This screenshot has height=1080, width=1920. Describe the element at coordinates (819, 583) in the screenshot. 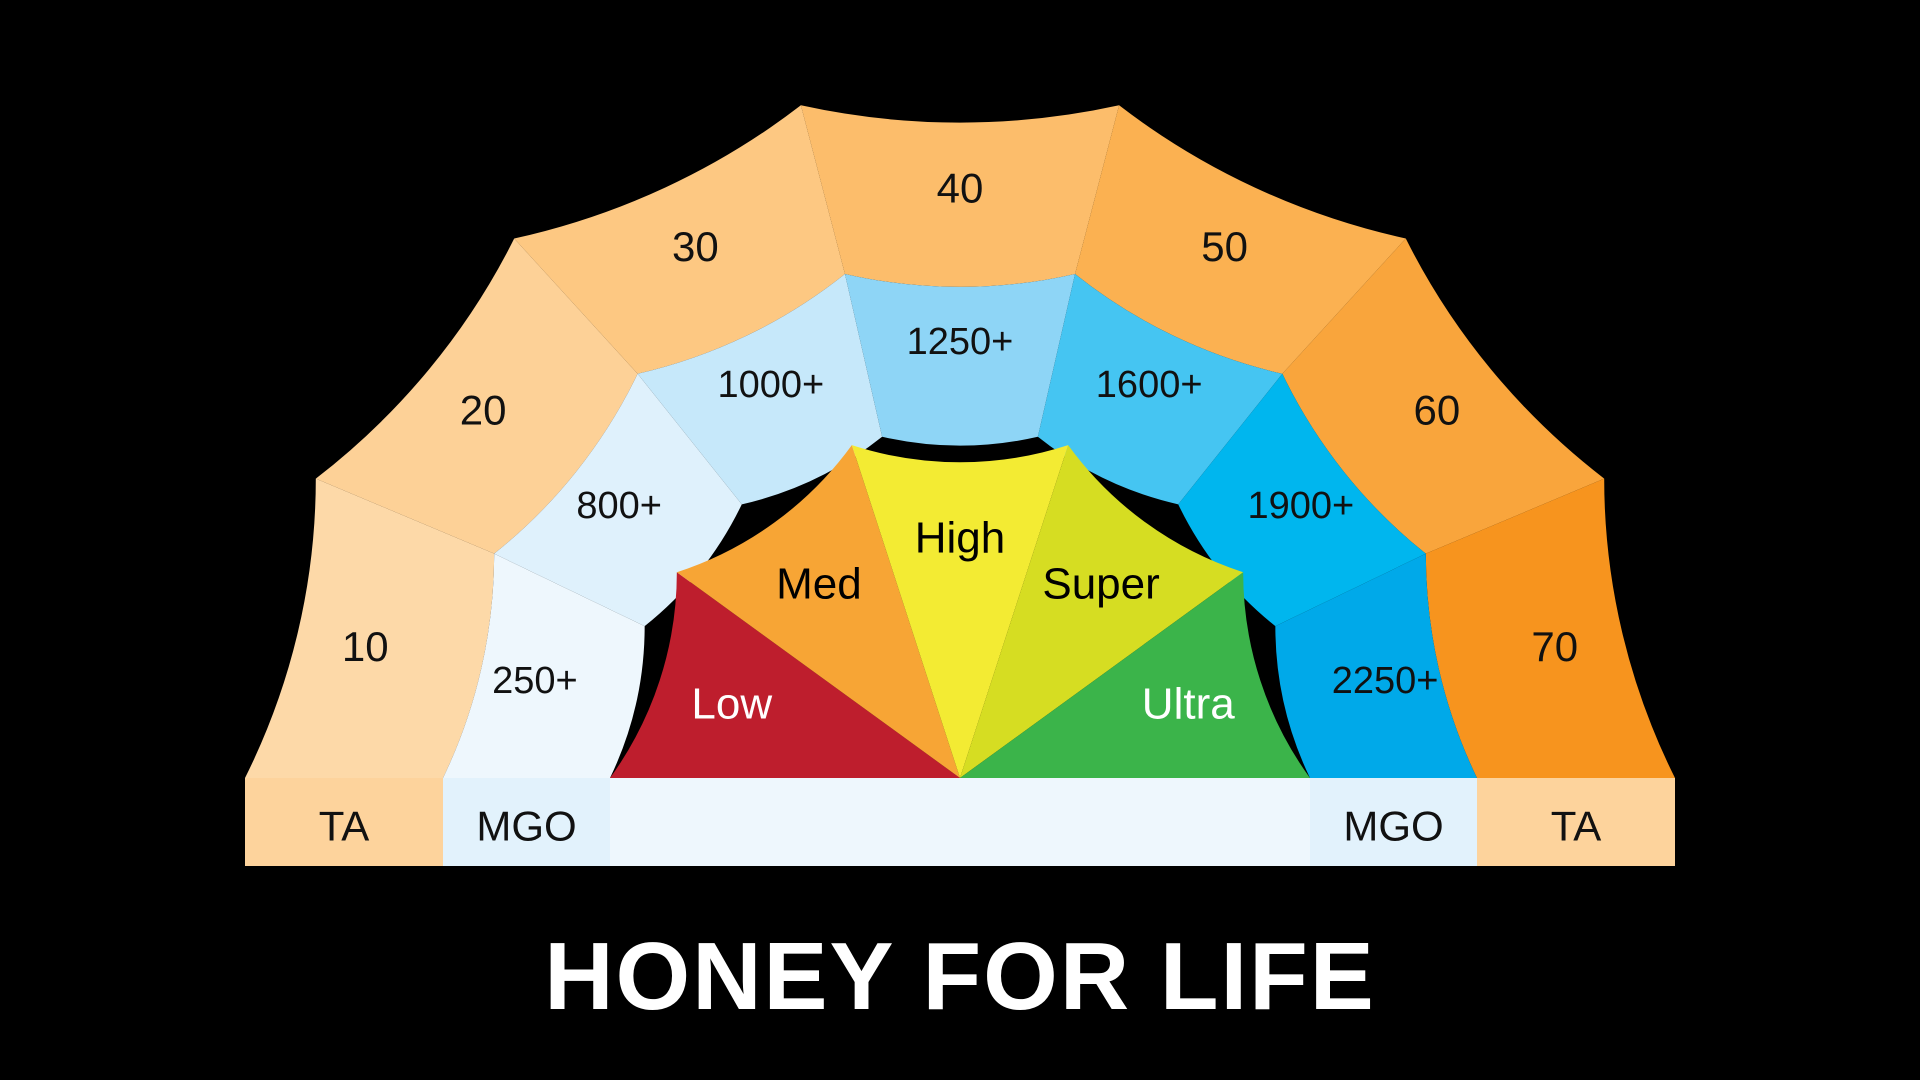

I see `inner-ring-label: Med` at that location.